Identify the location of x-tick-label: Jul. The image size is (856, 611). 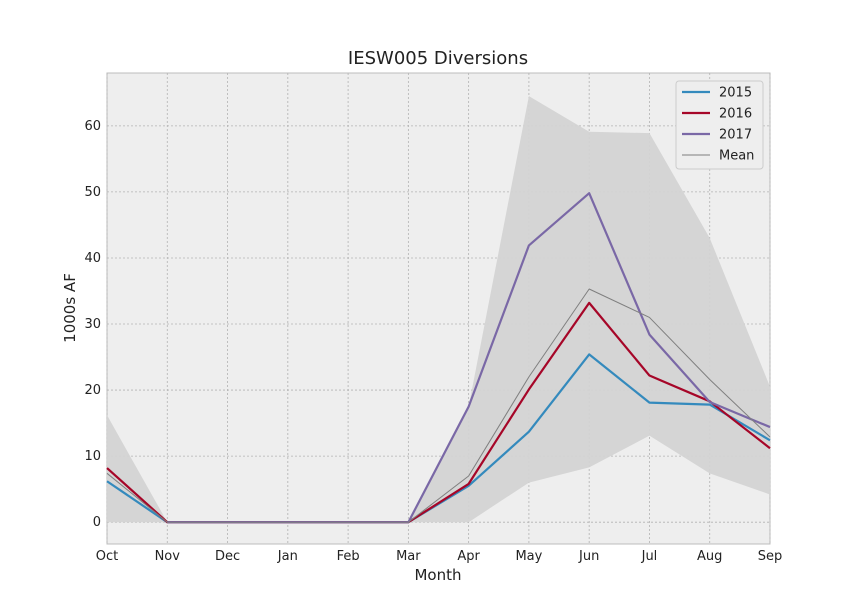
(649, 556).